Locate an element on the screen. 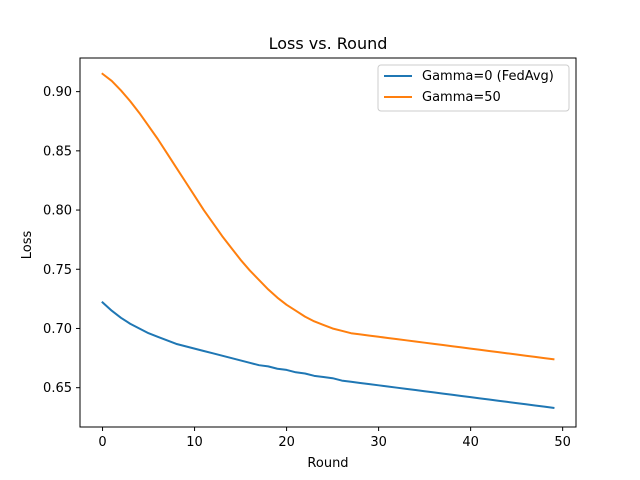  legend-label-series-2: Gamma=50 is located at coordinates (461, 97).